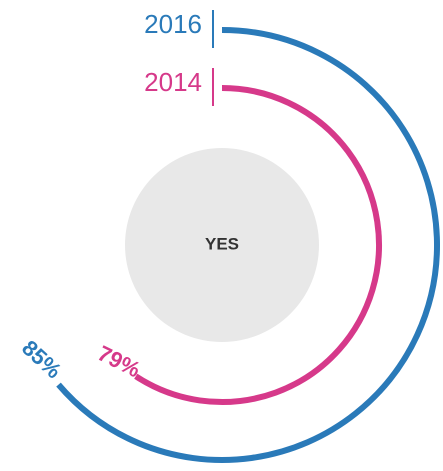 This screenshot has height=471, width=443. What do you see at coordinates (41, 359) in the screenshot?
I see `value-label: 85%` at bounding box center [41, 359].